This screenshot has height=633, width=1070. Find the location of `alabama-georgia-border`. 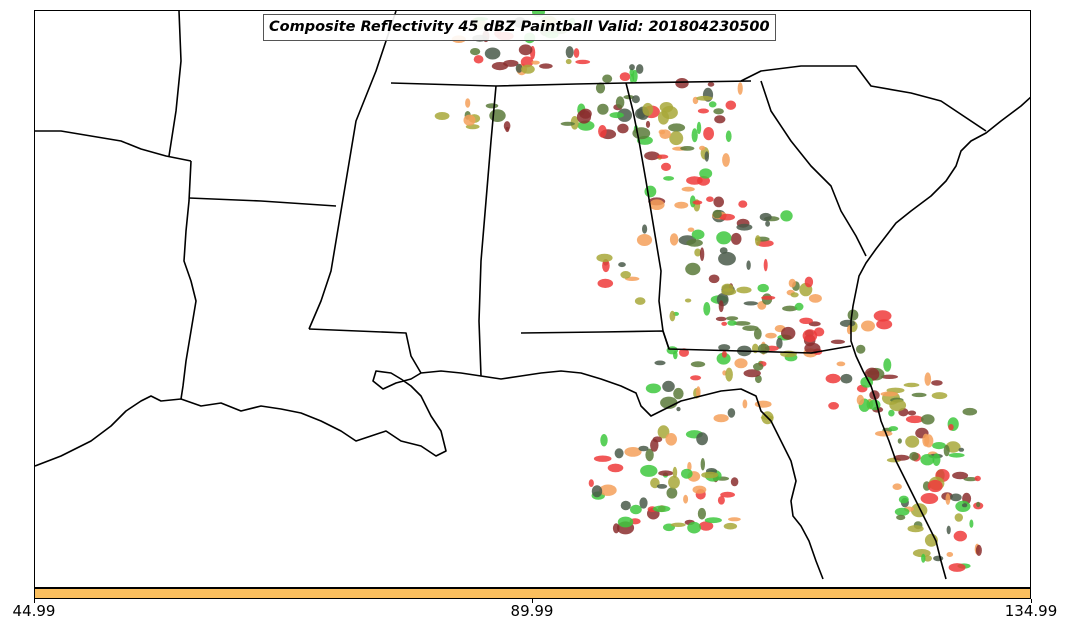

alabama-georgia-border is located at coordinates (647, 216).